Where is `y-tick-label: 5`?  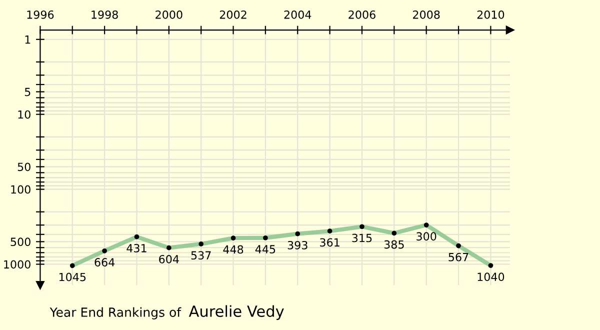 y-tick-label: 5 is located at coordinates (27, 92).